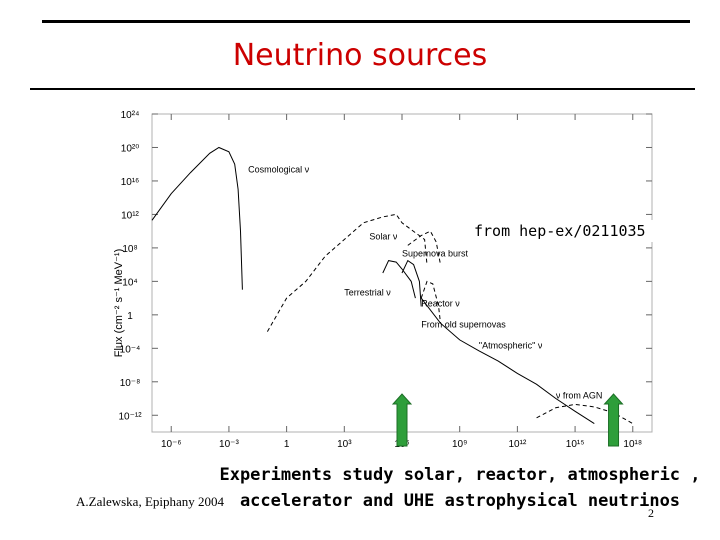 This screenshot has height=540, width=720. I want to click on y-tick-label: 10⁻¹², so click(130, 416).